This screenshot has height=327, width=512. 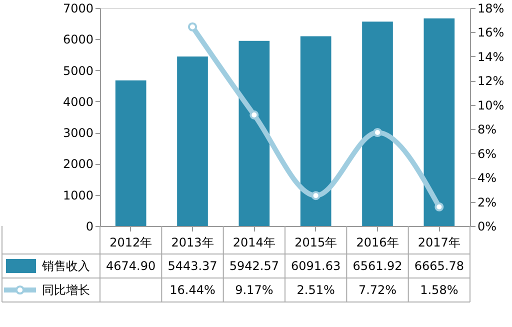 I want to click on y-tick-label: 3000, so click(x=78, y=133).